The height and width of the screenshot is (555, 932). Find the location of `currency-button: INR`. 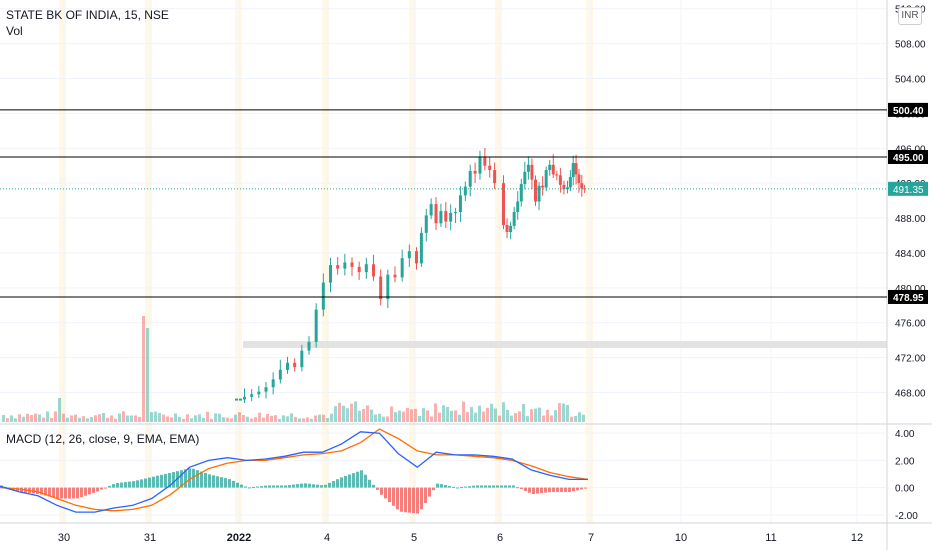

currency-button: INR is located at coordinates (910, 16).